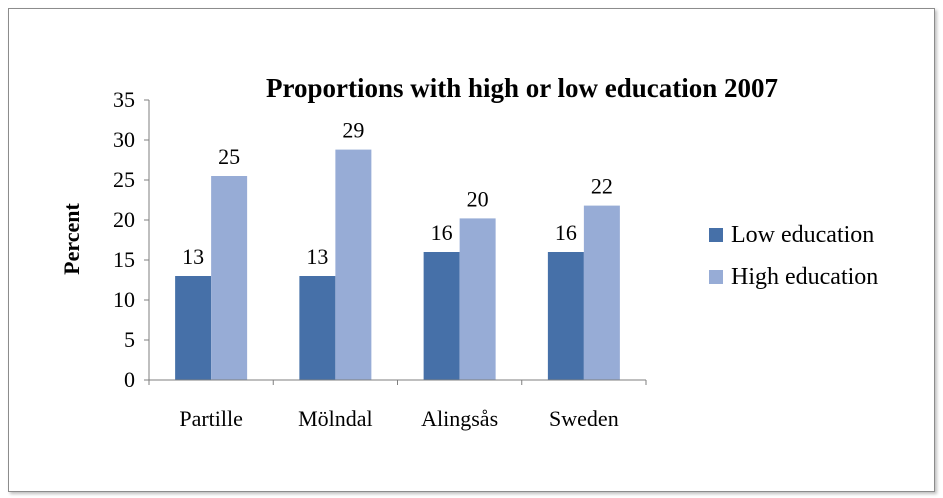  Describe the element at coordinates (353, 130) in the screenshot. I see `data-label: 29` at that location.